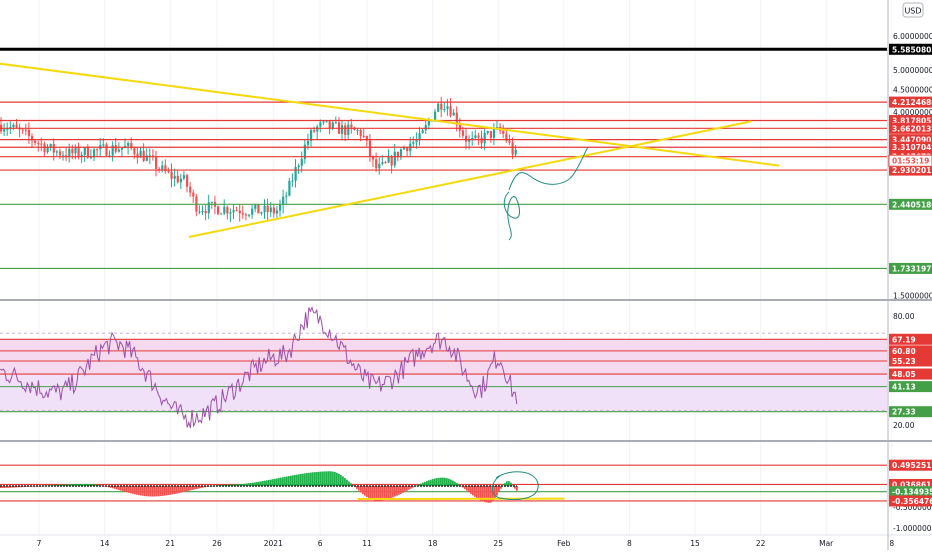  I want to click on price-level-badge: 1.7331971, so click(910, 268).